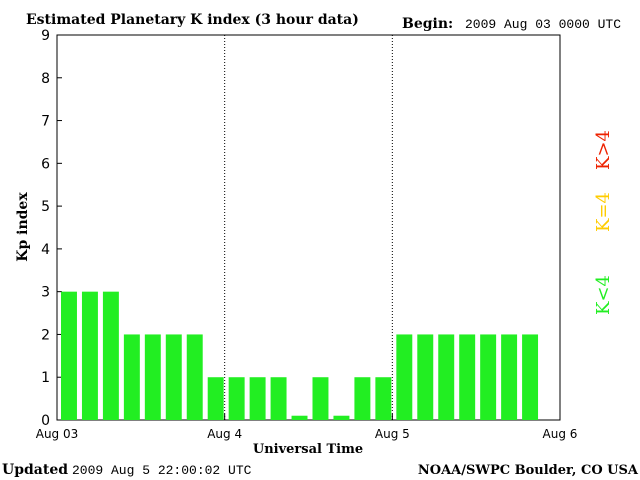 The width and height of the screenshot is (640, 480). Describe the element at coordinates (45, 164) in the screenshot. I see `y-tick-label: 6` at that location.